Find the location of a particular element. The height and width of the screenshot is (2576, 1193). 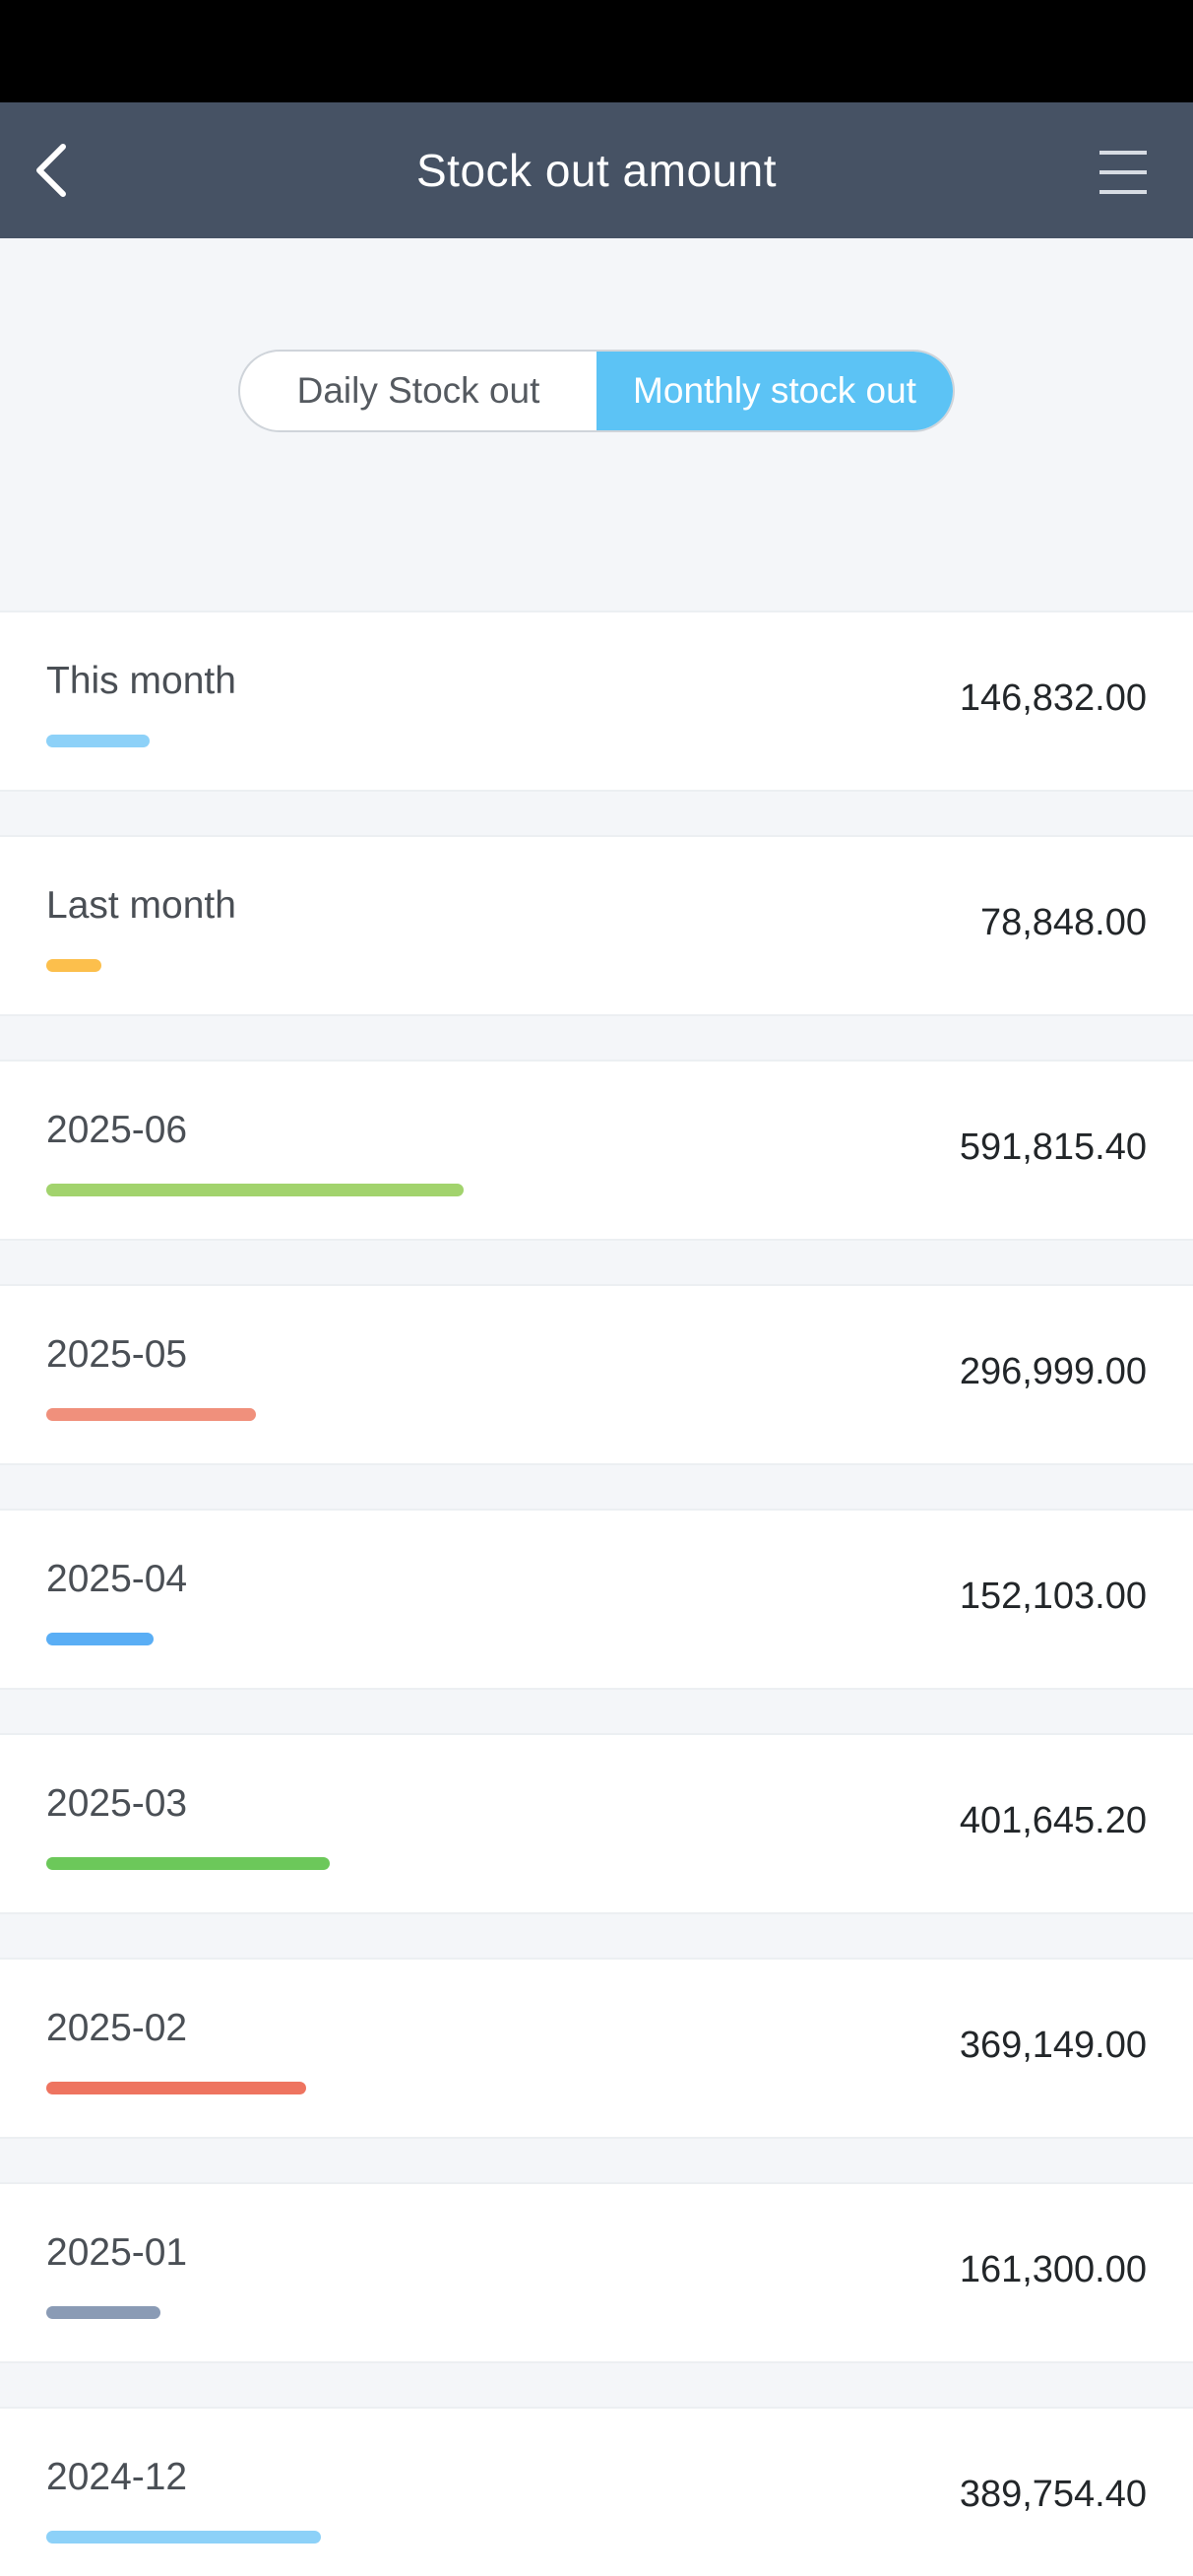

list-item-label: 2024-12 is located at coordinates (117, 2477).